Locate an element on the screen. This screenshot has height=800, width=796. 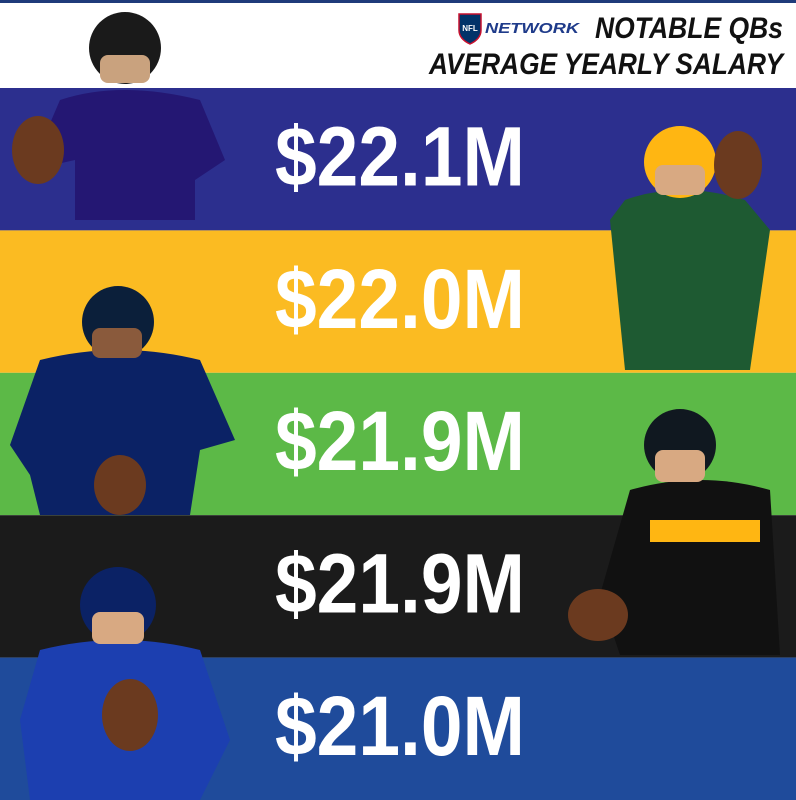
player-giants is located at coordinates (125, 683).